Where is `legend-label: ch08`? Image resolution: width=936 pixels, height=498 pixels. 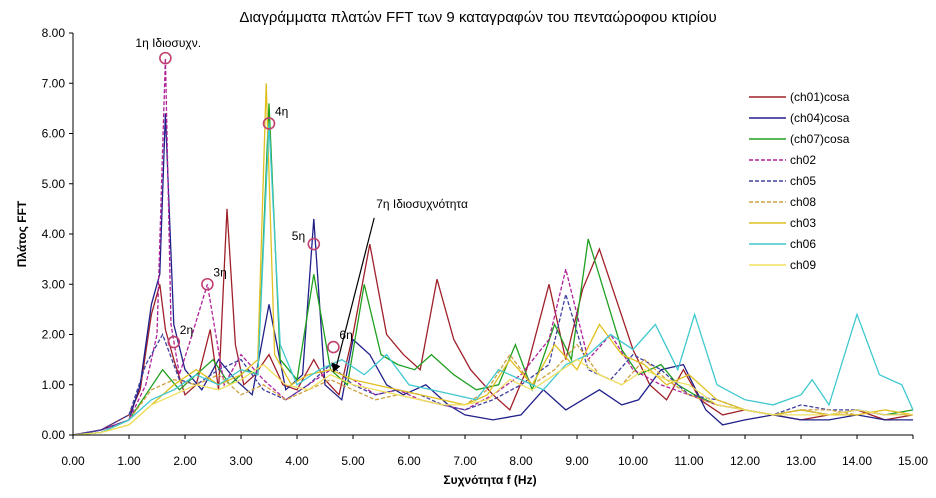
legend-label: ch08 is located at coordinates (803, 202).